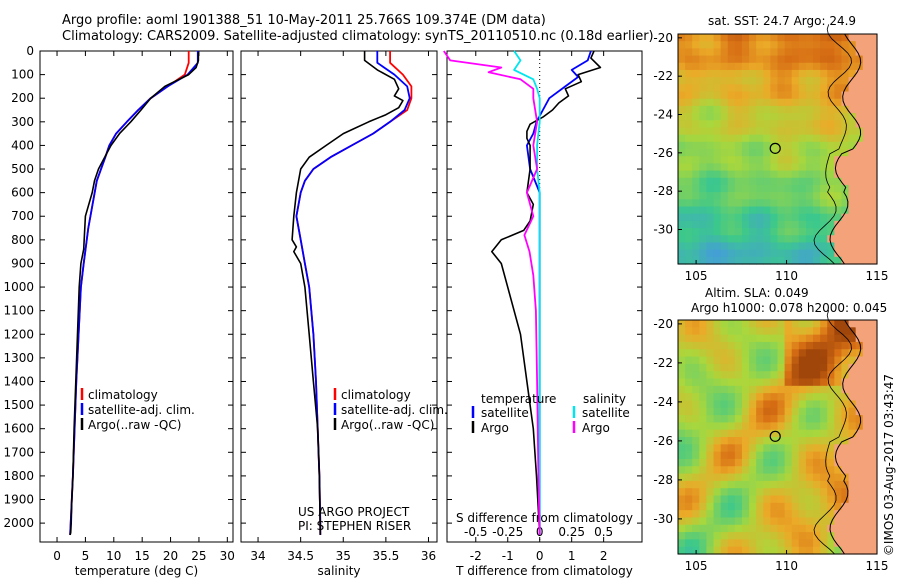 The width and height of the screenshot is (900, 580). What do you see at coordinates (198, 556) in the screenshot?
I see `x-tick-label: 25` at bounding box center [198, 556].